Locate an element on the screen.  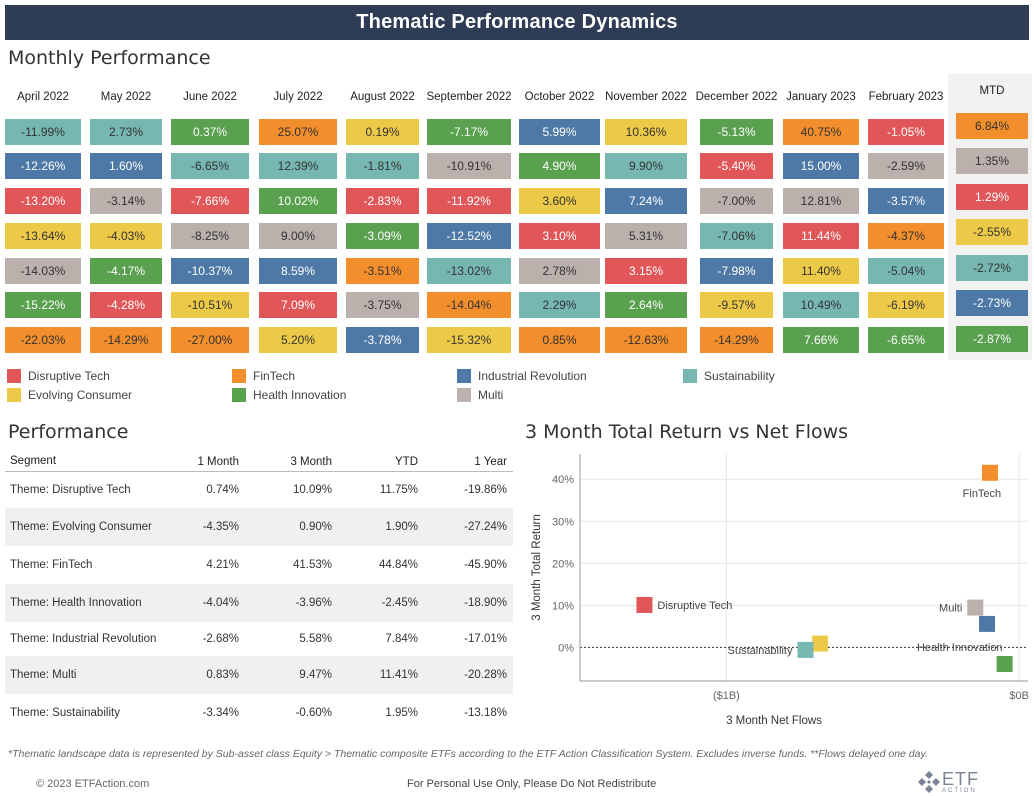
heatmap-cell: -11.92% is located at coordinates (469, 201).